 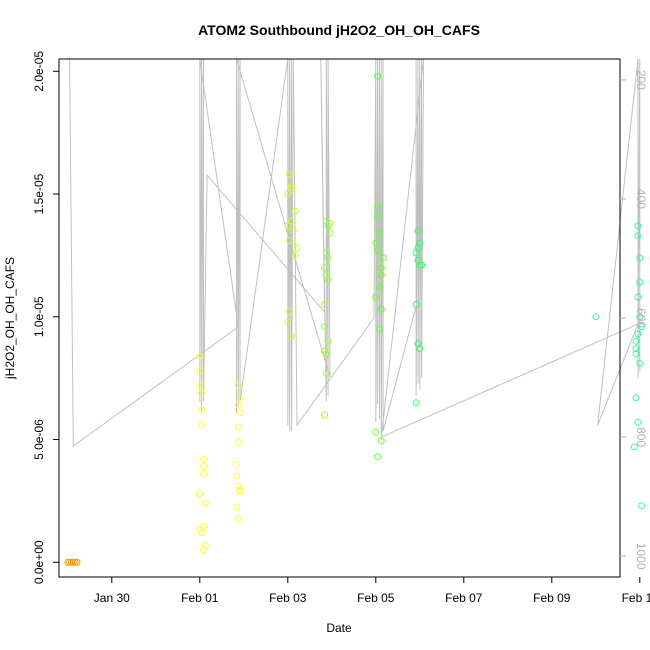 I want to click on x-tick-label: Feb 01, so click(x=200, y=598).